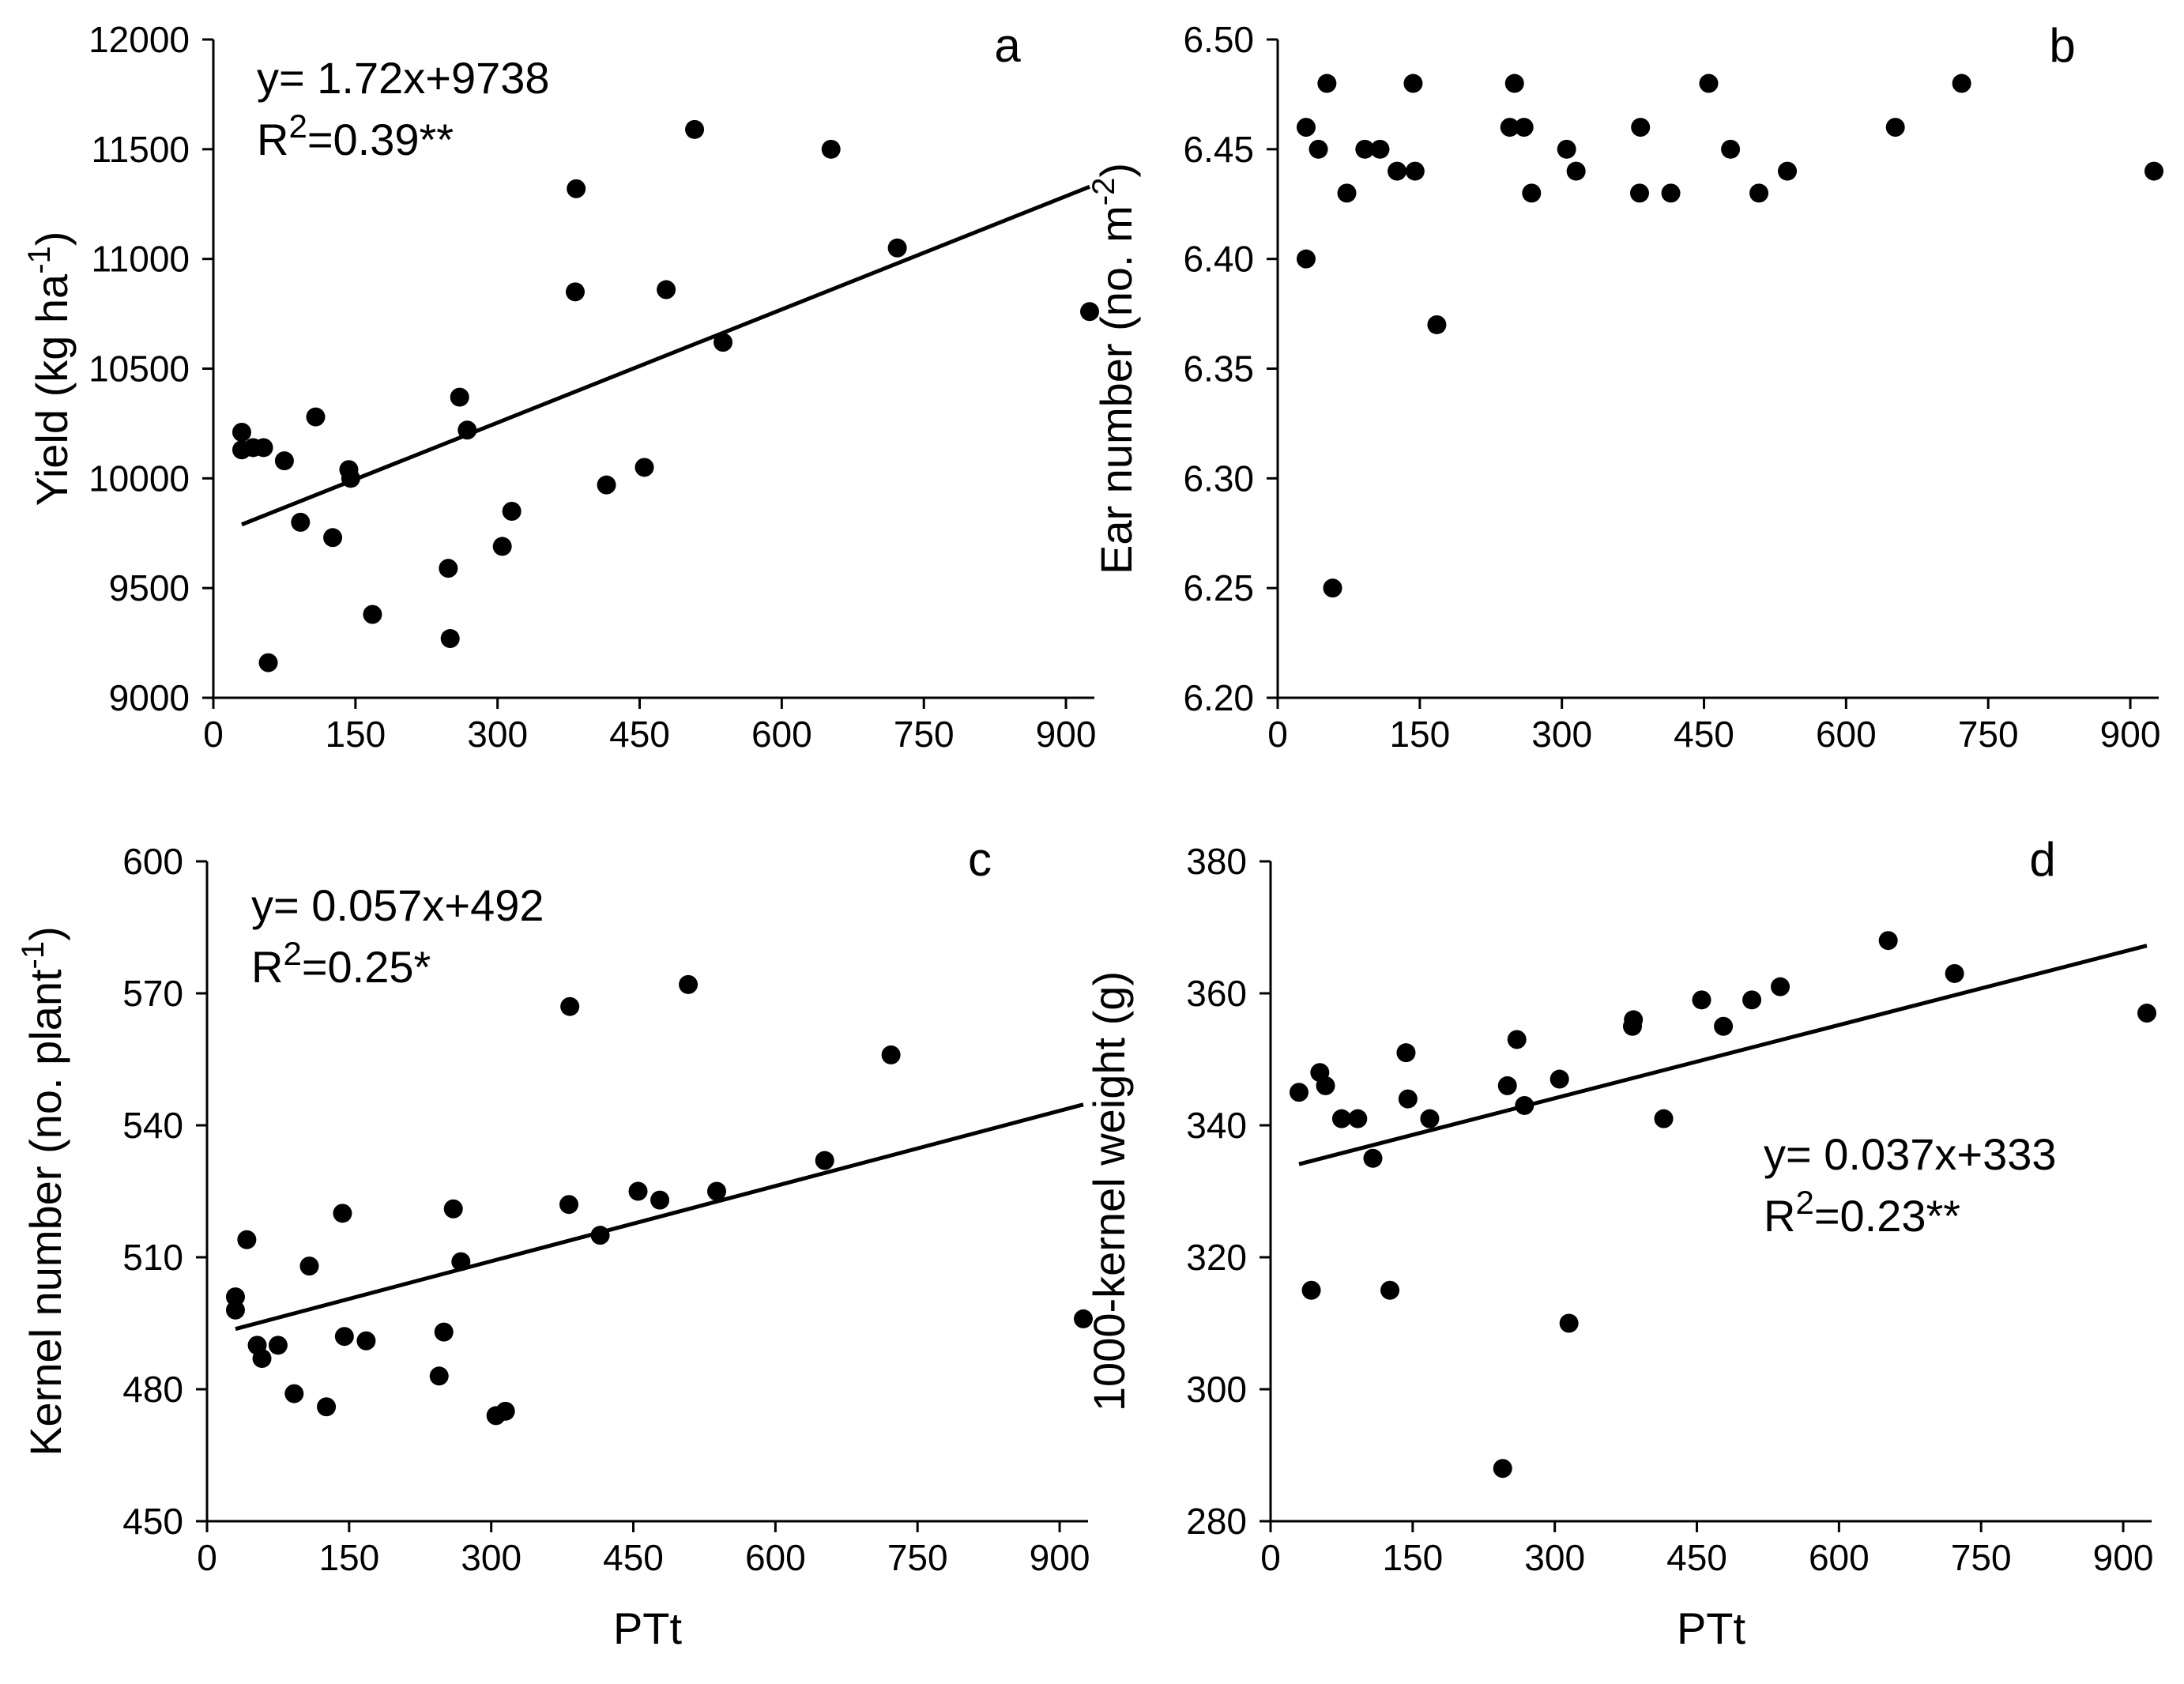 The width and height of the screenshot is (2184, 1684). What do you see at coordinates (1218, 149) in the screenshot?
I see `y-tick-label: 6.45` at bounding box center [1218, 149].